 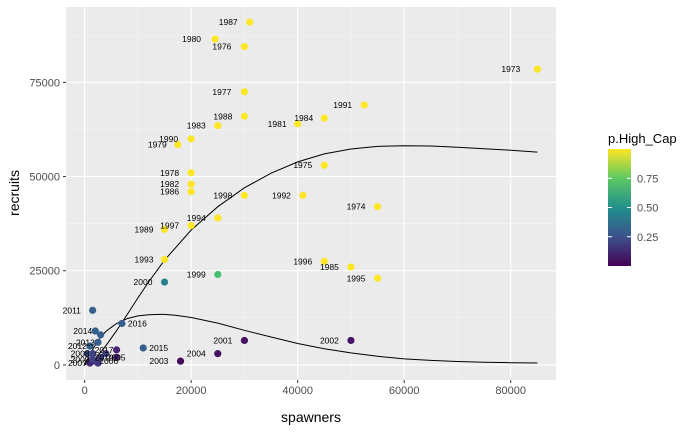 I want to click on point-label: 1975, so click(x=302, y=165).